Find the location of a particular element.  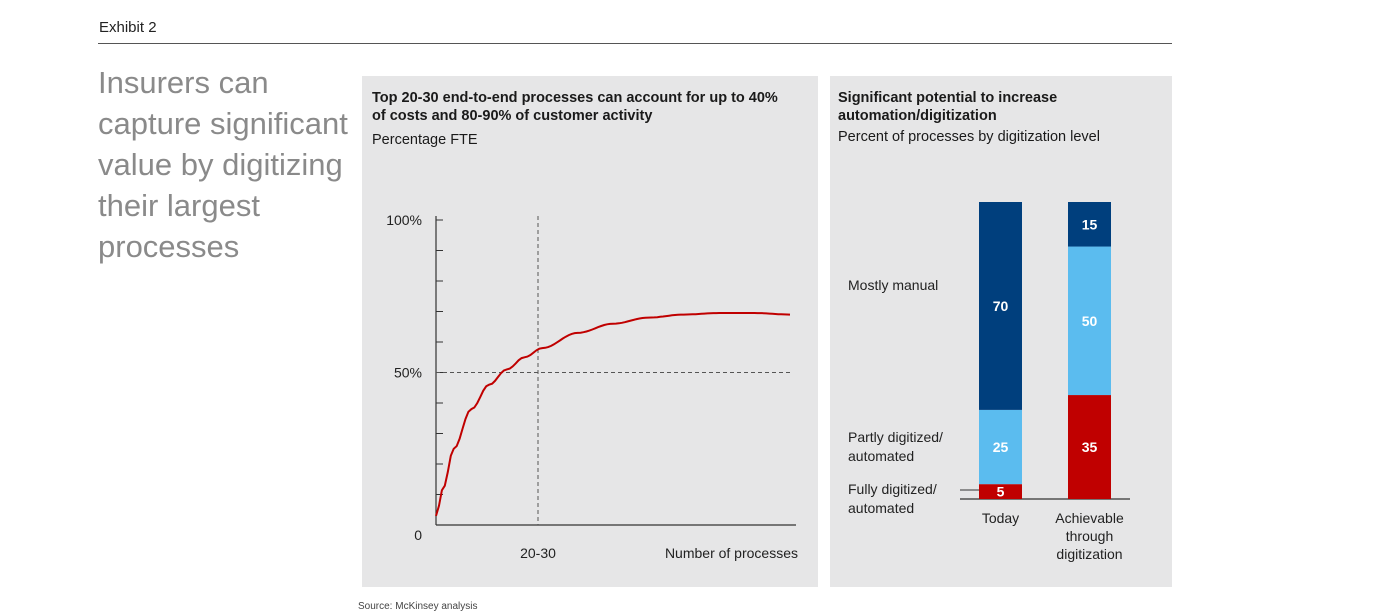

category-label-achievable: through is located at coordinates (1089, 536).